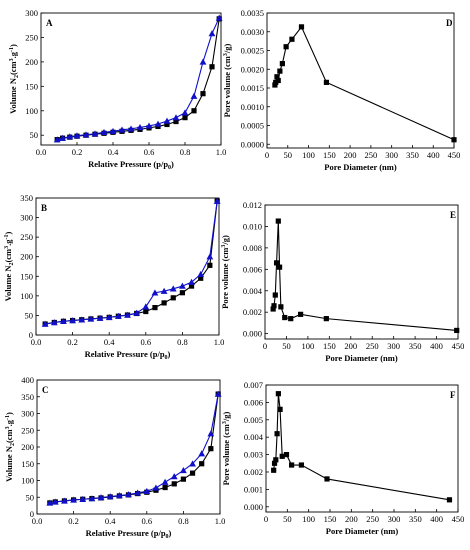 The width and height of the screenshot is (470, 550). I want to click on x-tick-label: 200, so click(350, 155).